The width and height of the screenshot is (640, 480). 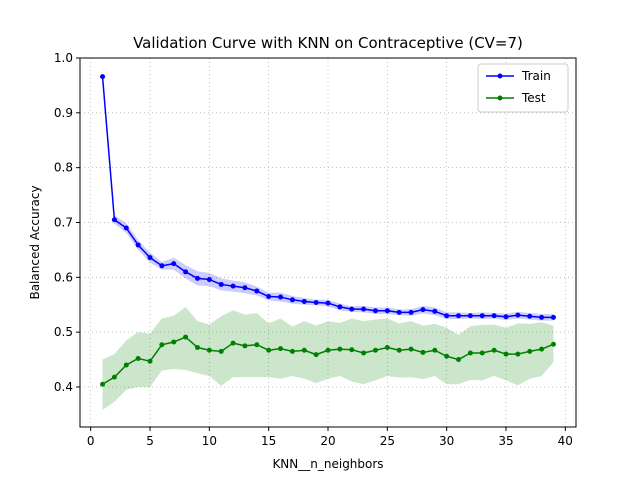 I want to click on y-tick-label: 0.5, so click(x=63, y=332).